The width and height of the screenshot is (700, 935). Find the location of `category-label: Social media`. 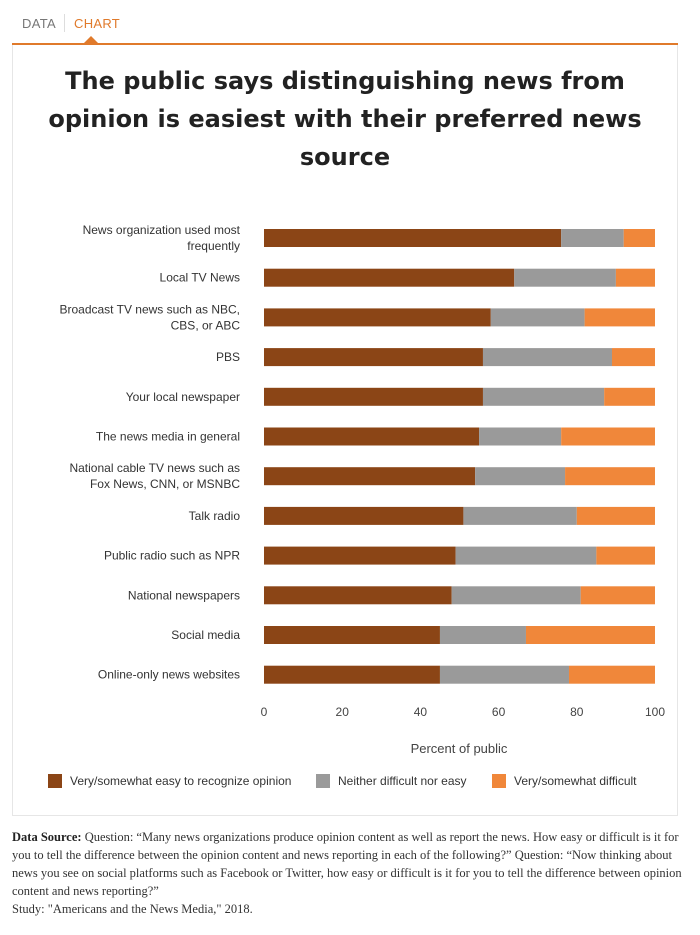

category-label: Social media is located at coordinates (205, 635).